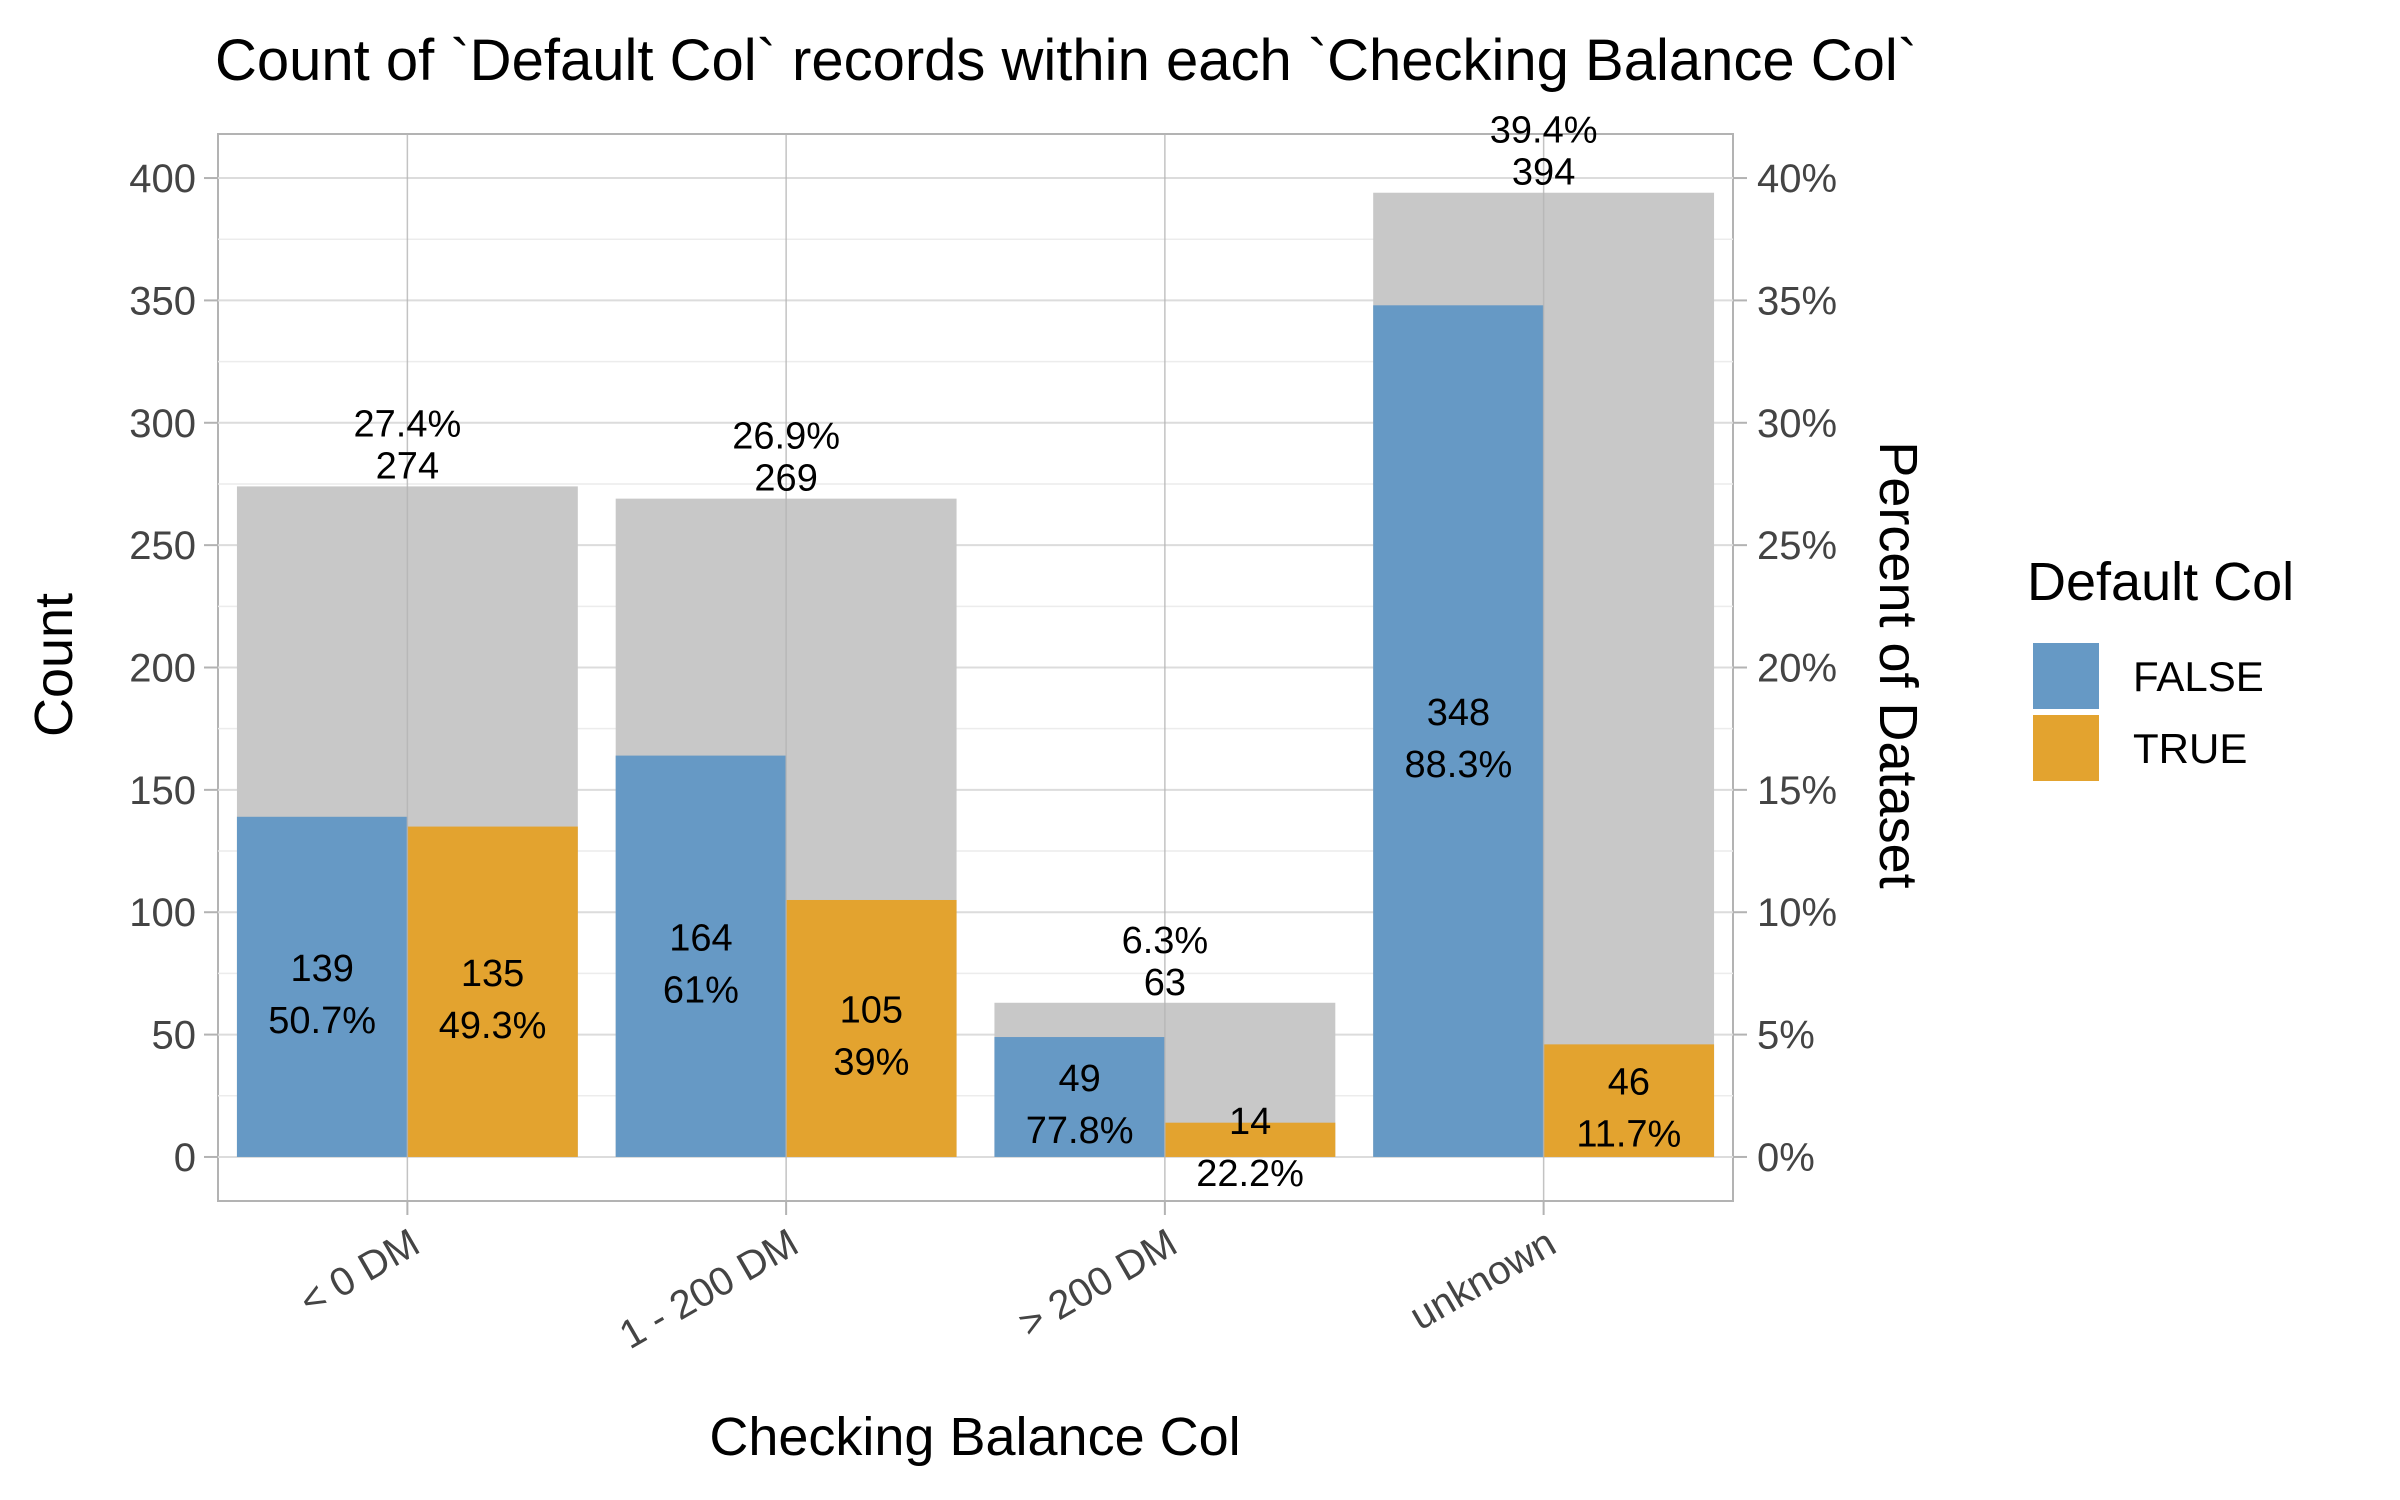  Describe the element at coordinates (1898, 664) in the screenshot. I see `secondary-y-axis-title: Percent of Dataset` at that location.